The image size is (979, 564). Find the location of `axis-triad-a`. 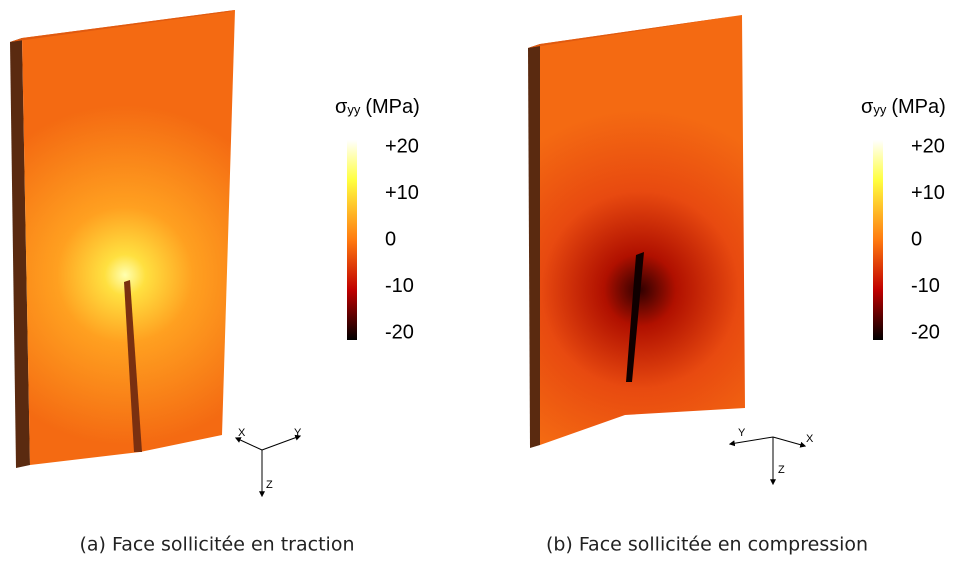

axis-triad-a is located at coordinates (268, 466).